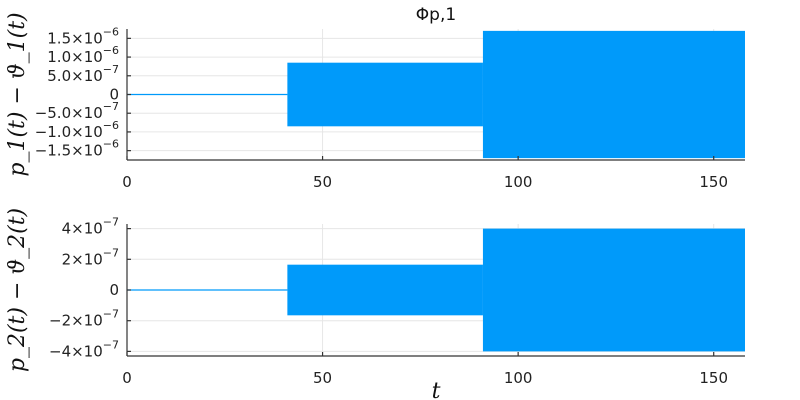 The width and height of the screenshot is (800, 400). Describe the element at coordinates (76, 321) in the screenshot. I see `y-tick-mantissa: −2×10` at that location.